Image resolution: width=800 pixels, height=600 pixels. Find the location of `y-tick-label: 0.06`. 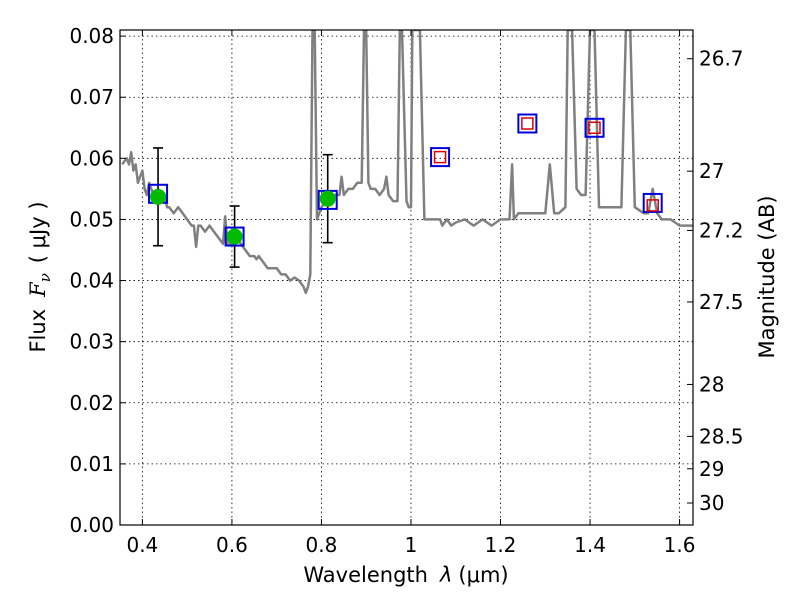

y-tick-label: 0.06 is located at coordinates (91, 158).